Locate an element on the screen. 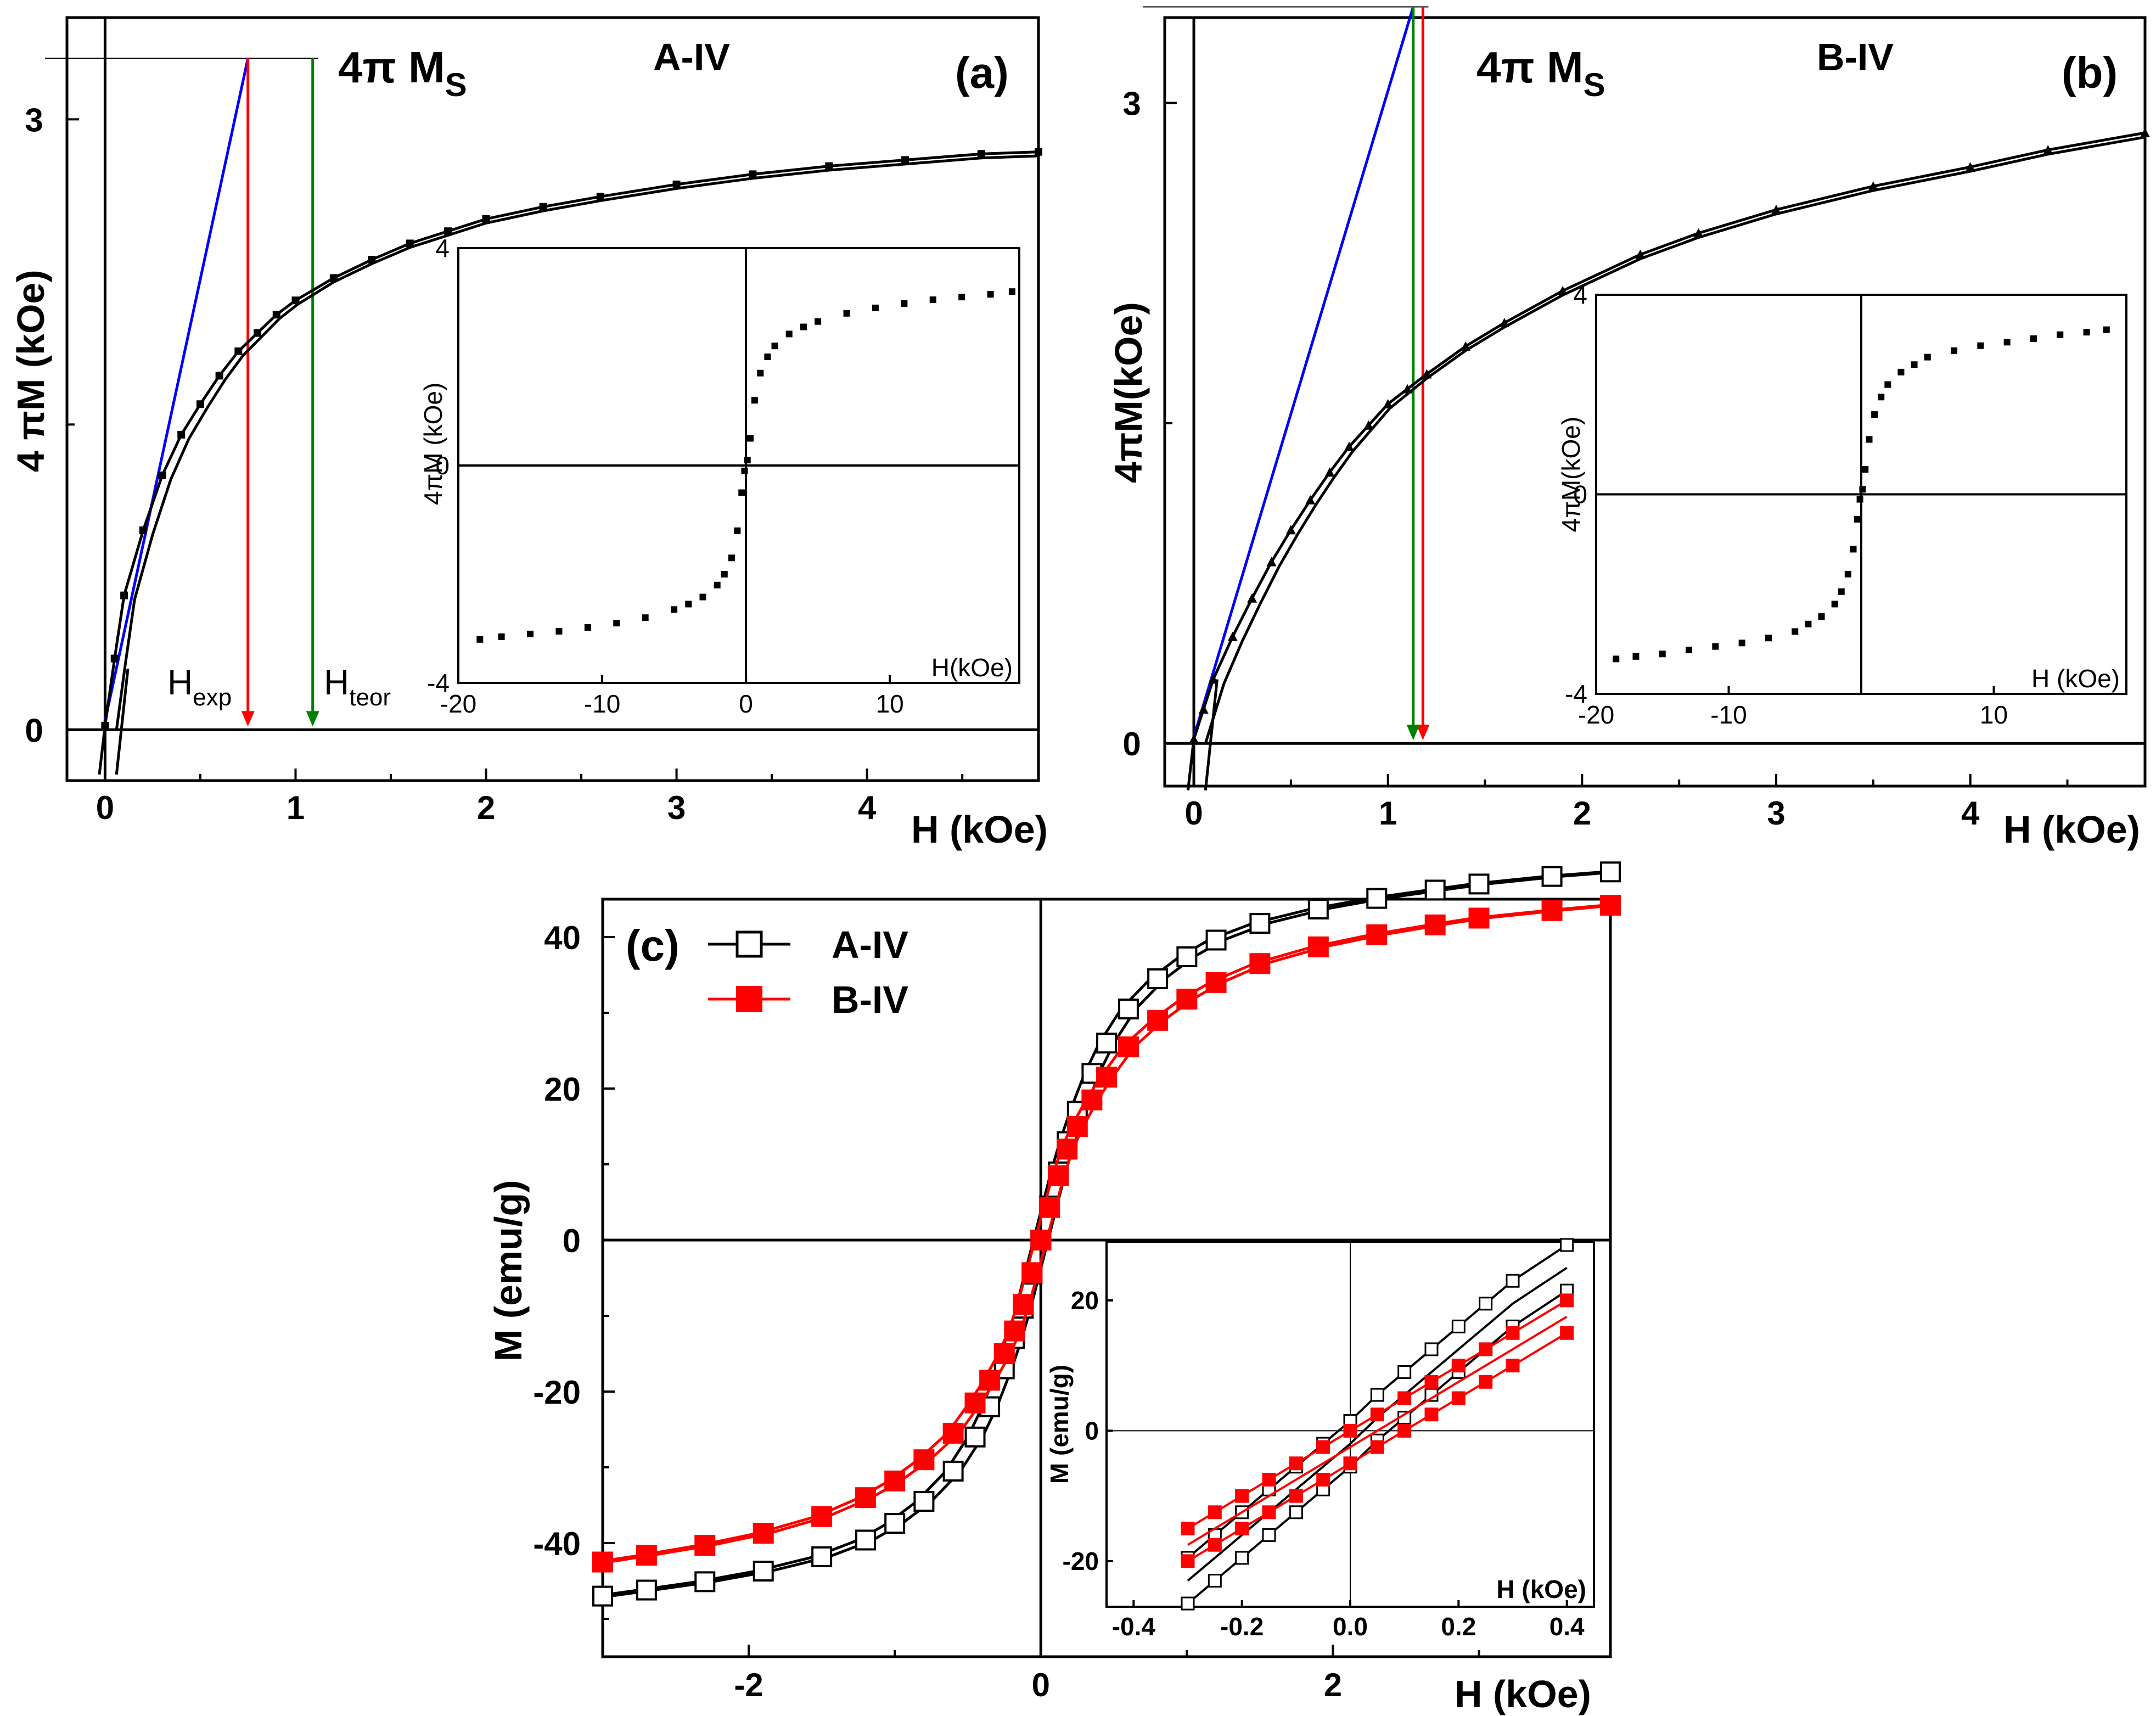 This screenshot has height=1716, width=2156. panel-c-inset-ytick-label: -20 is located at coordinates (1081, 1561).